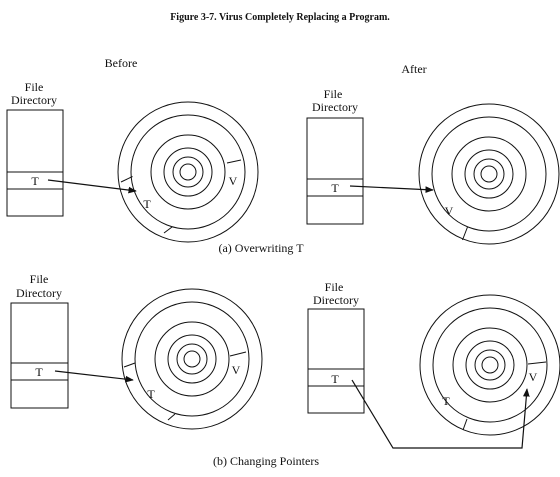 The height and width of the screenshot is (477, 560). I want to click on panel-b-before: File Directory T T V, so click(136, 351).